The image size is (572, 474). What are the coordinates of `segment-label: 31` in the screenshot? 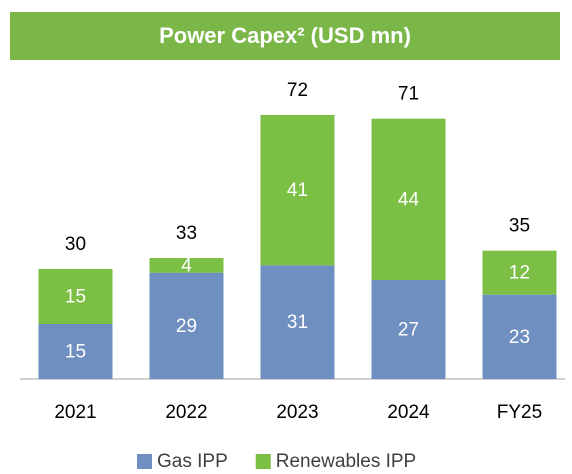 It's located at (297, 322).